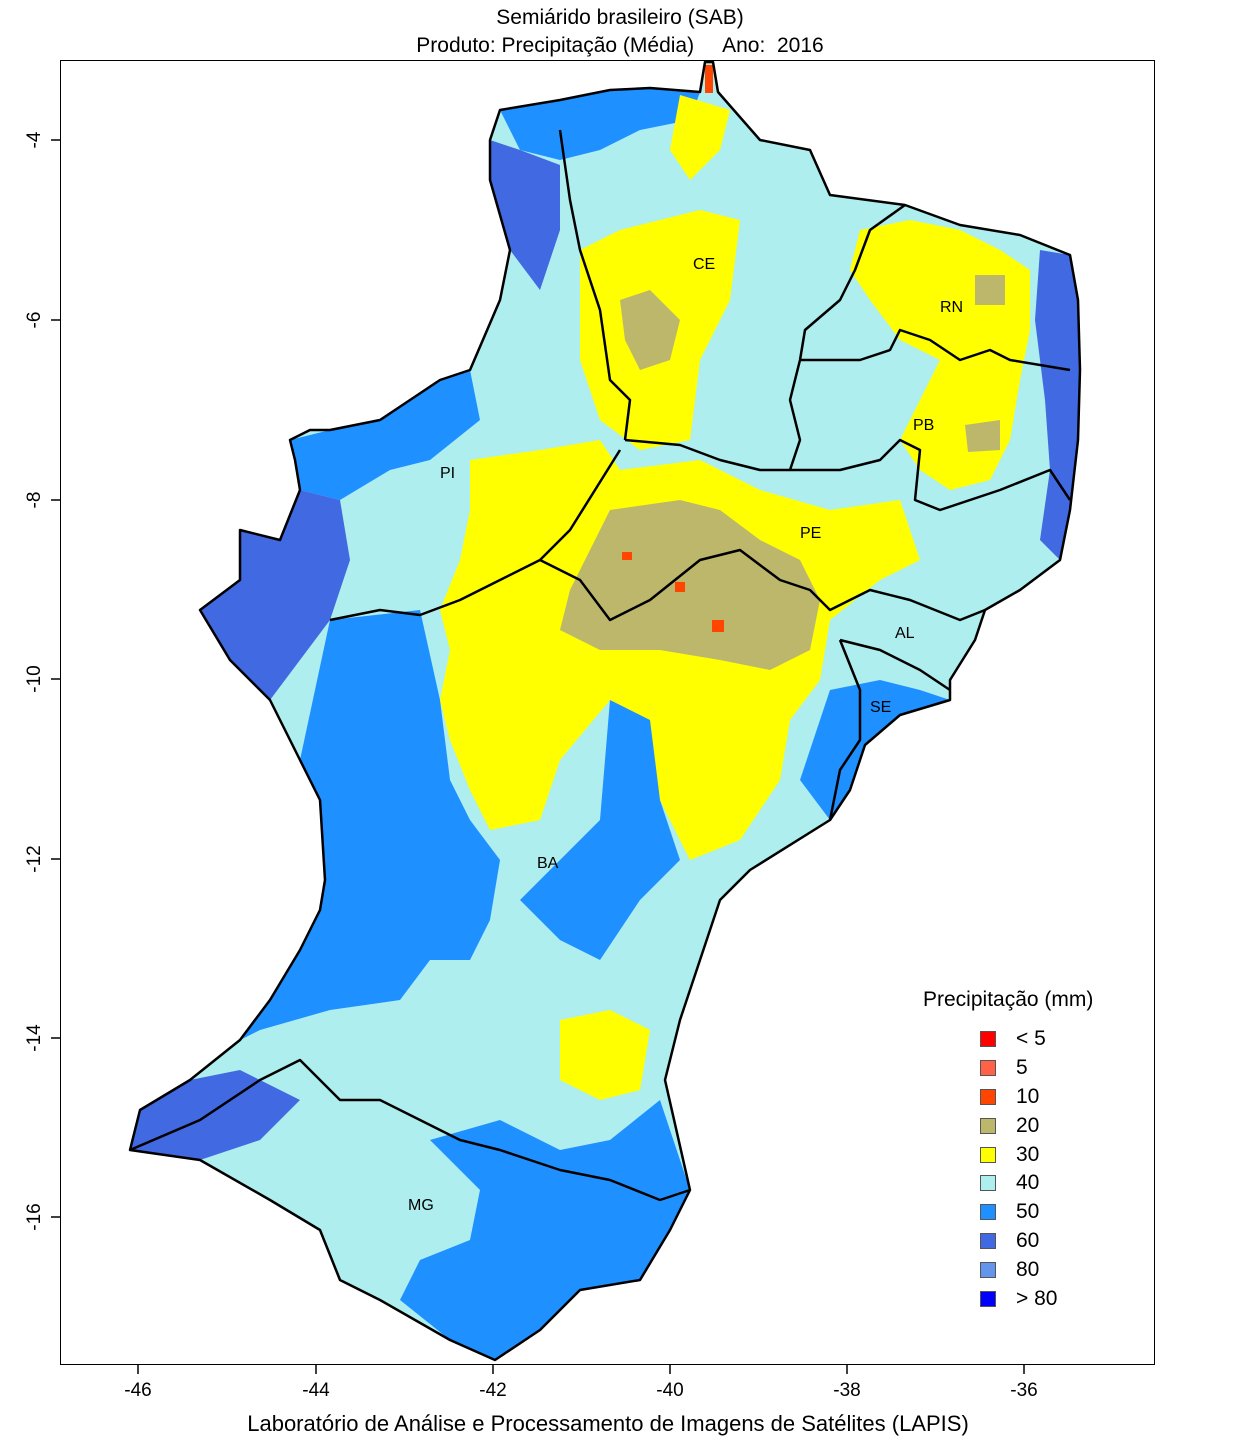 Image resolution: width=1240 pixels, height=1440 pixels. Describe the element at coordinates (713, 415) in the screenshot. I see `border-ce-pe` at that location.